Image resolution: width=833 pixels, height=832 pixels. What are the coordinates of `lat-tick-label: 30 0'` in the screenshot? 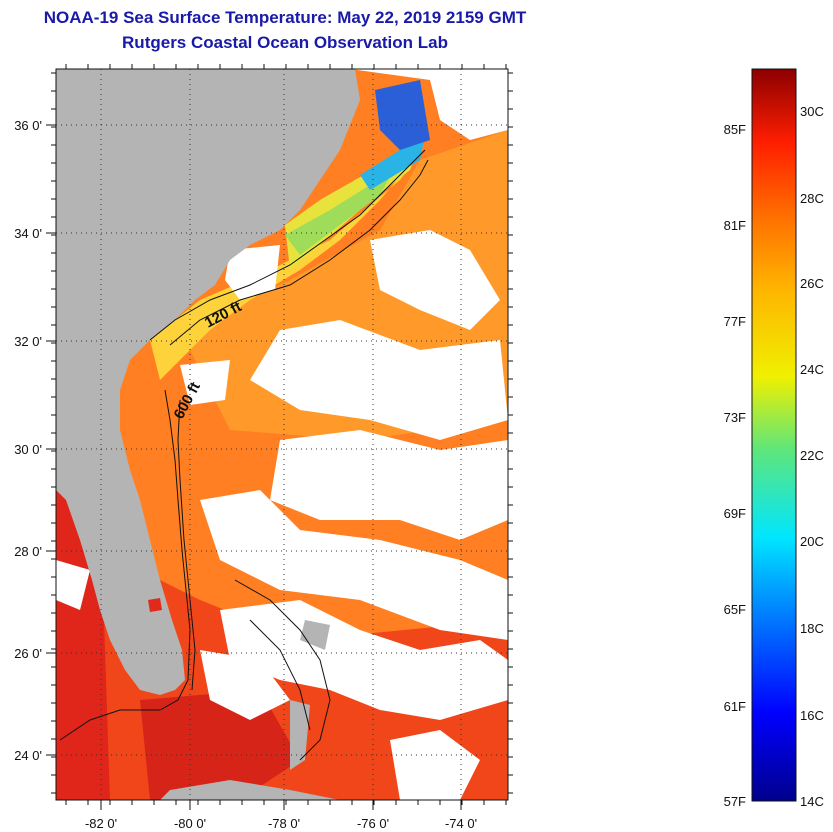 It's located at (28, 449).